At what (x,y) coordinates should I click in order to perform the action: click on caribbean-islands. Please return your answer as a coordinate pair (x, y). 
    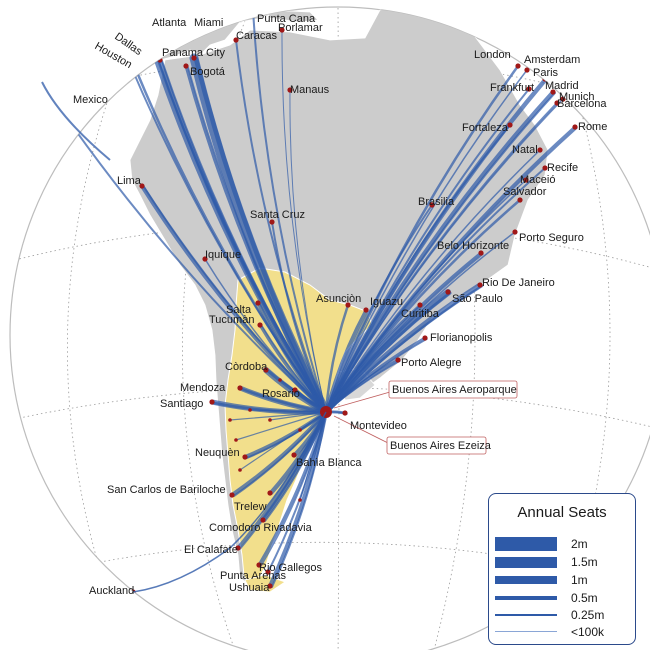
    Looking at the image, I should click on (291, 16).